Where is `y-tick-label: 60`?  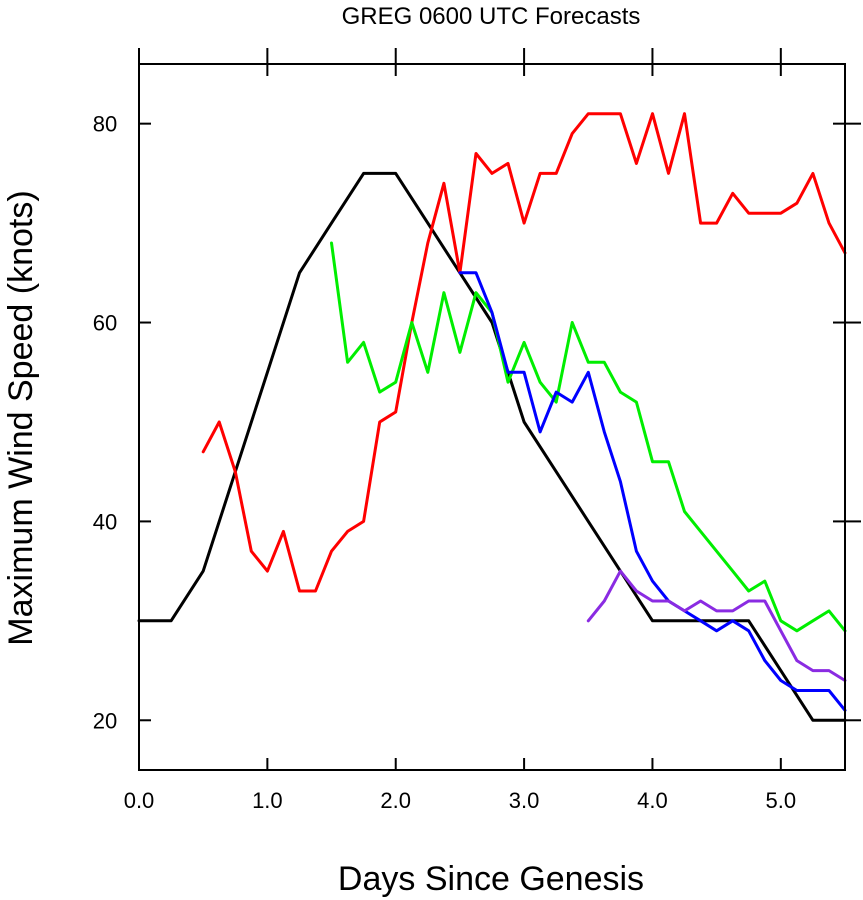
y-tick-label: 60 is located at coordinates (105, 323).